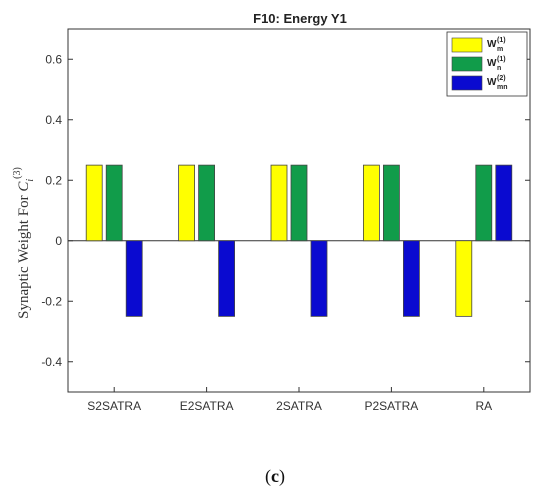  What do you see at coordinates (24, 243) in the screenshot?
I see `y-axis-label: Synaptic Weight For Ci(3)` at bounding box center [24, 243].